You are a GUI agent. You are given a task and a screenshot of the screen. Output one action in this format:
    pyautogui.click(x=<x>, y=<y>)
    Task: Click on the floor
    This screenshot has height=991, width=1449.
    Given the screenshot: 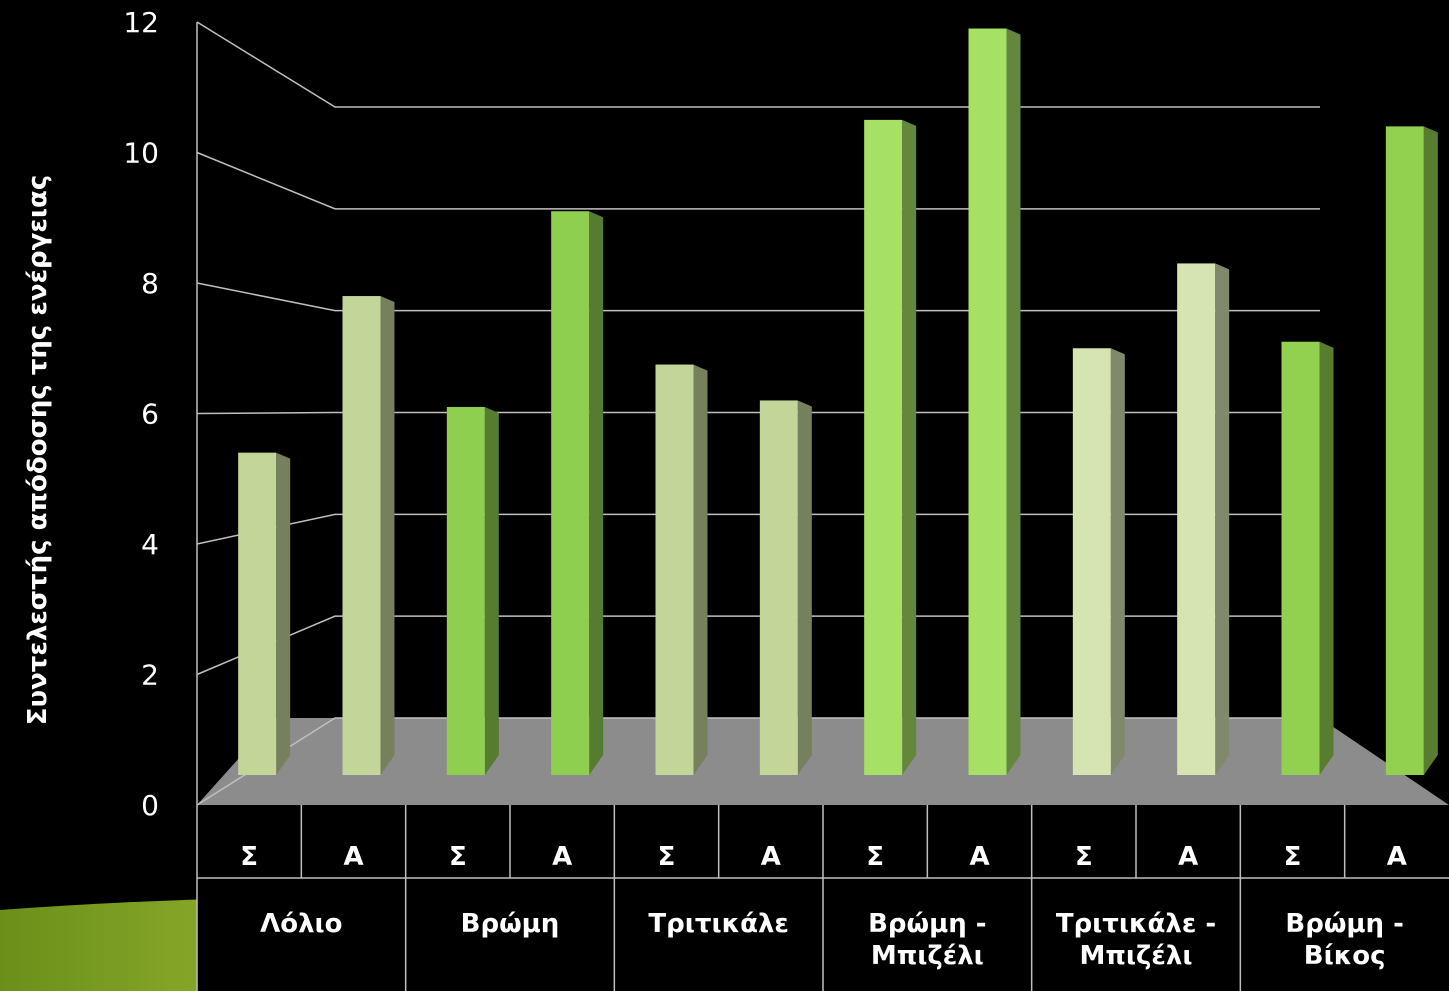 What is the action you would take?
    pyautogui.click(x=823, y=761)
    